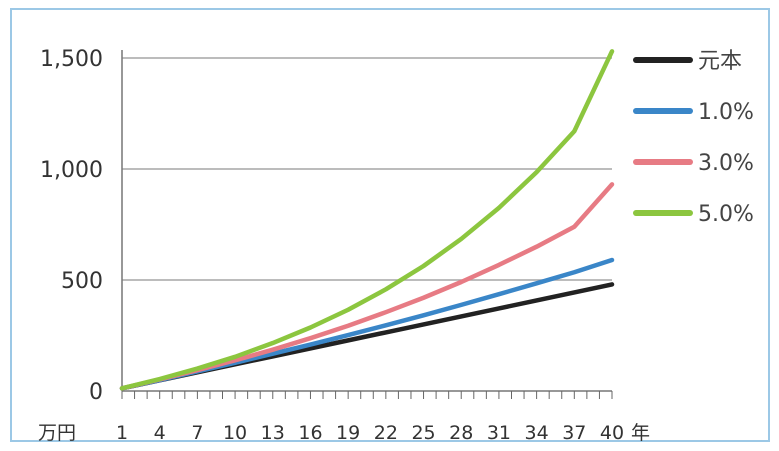 The height and width of the screenshot is (451, 779). What do you see at coordinates (197, 433) in the screenshot?
I see `x-tick-label: 7` at bounding box center [197, 433].